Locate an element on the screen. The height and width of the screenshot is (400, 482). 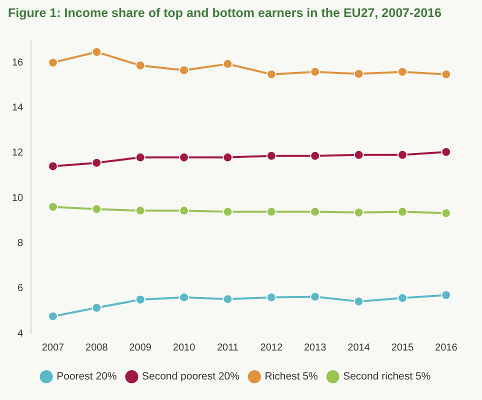
y-tick-label: 10 is located at coordinates (18, 198).